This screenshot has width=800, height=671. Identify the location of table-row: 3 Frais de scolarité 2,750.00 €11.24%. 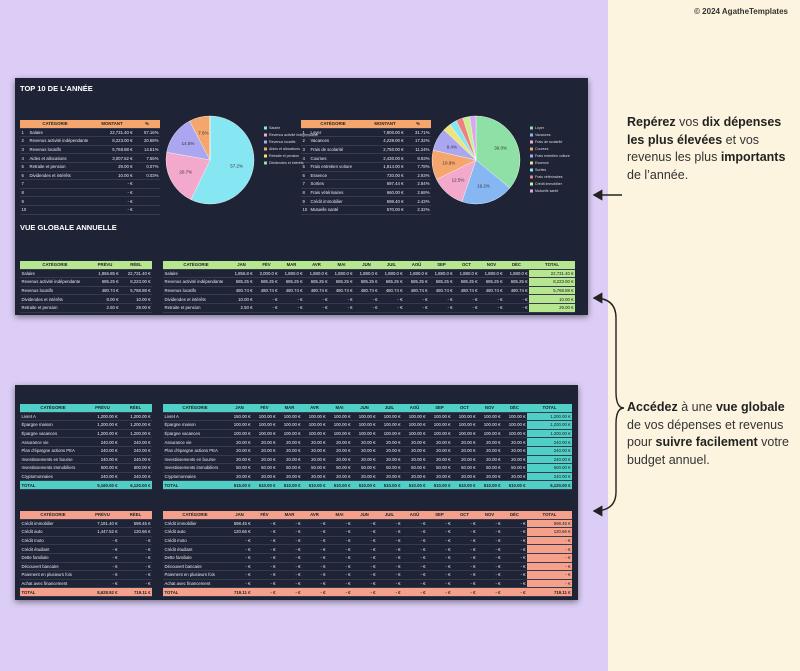
(366, 150).